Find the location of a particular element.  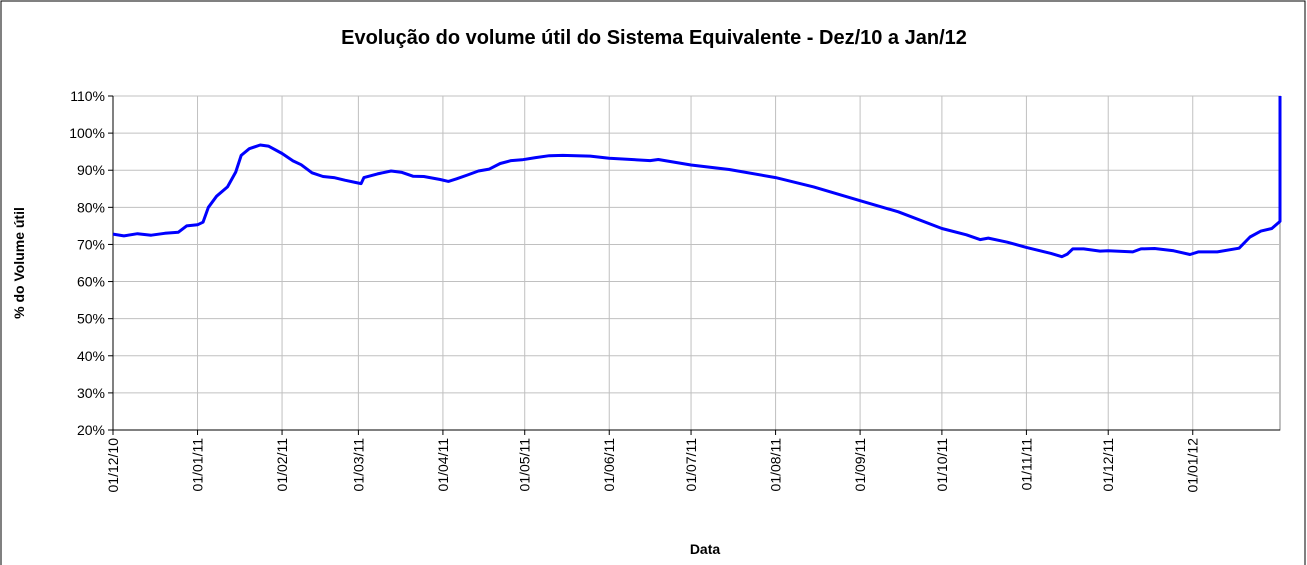

x-tick-label: 01/01/11 is located at coordinates (198, 465).